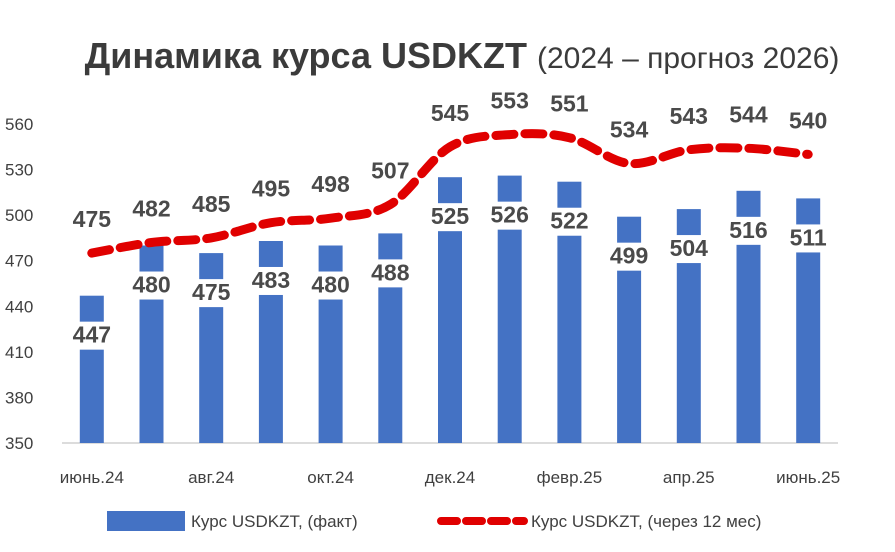  I want to click on y-tick-label: 380, so click(19, 397).